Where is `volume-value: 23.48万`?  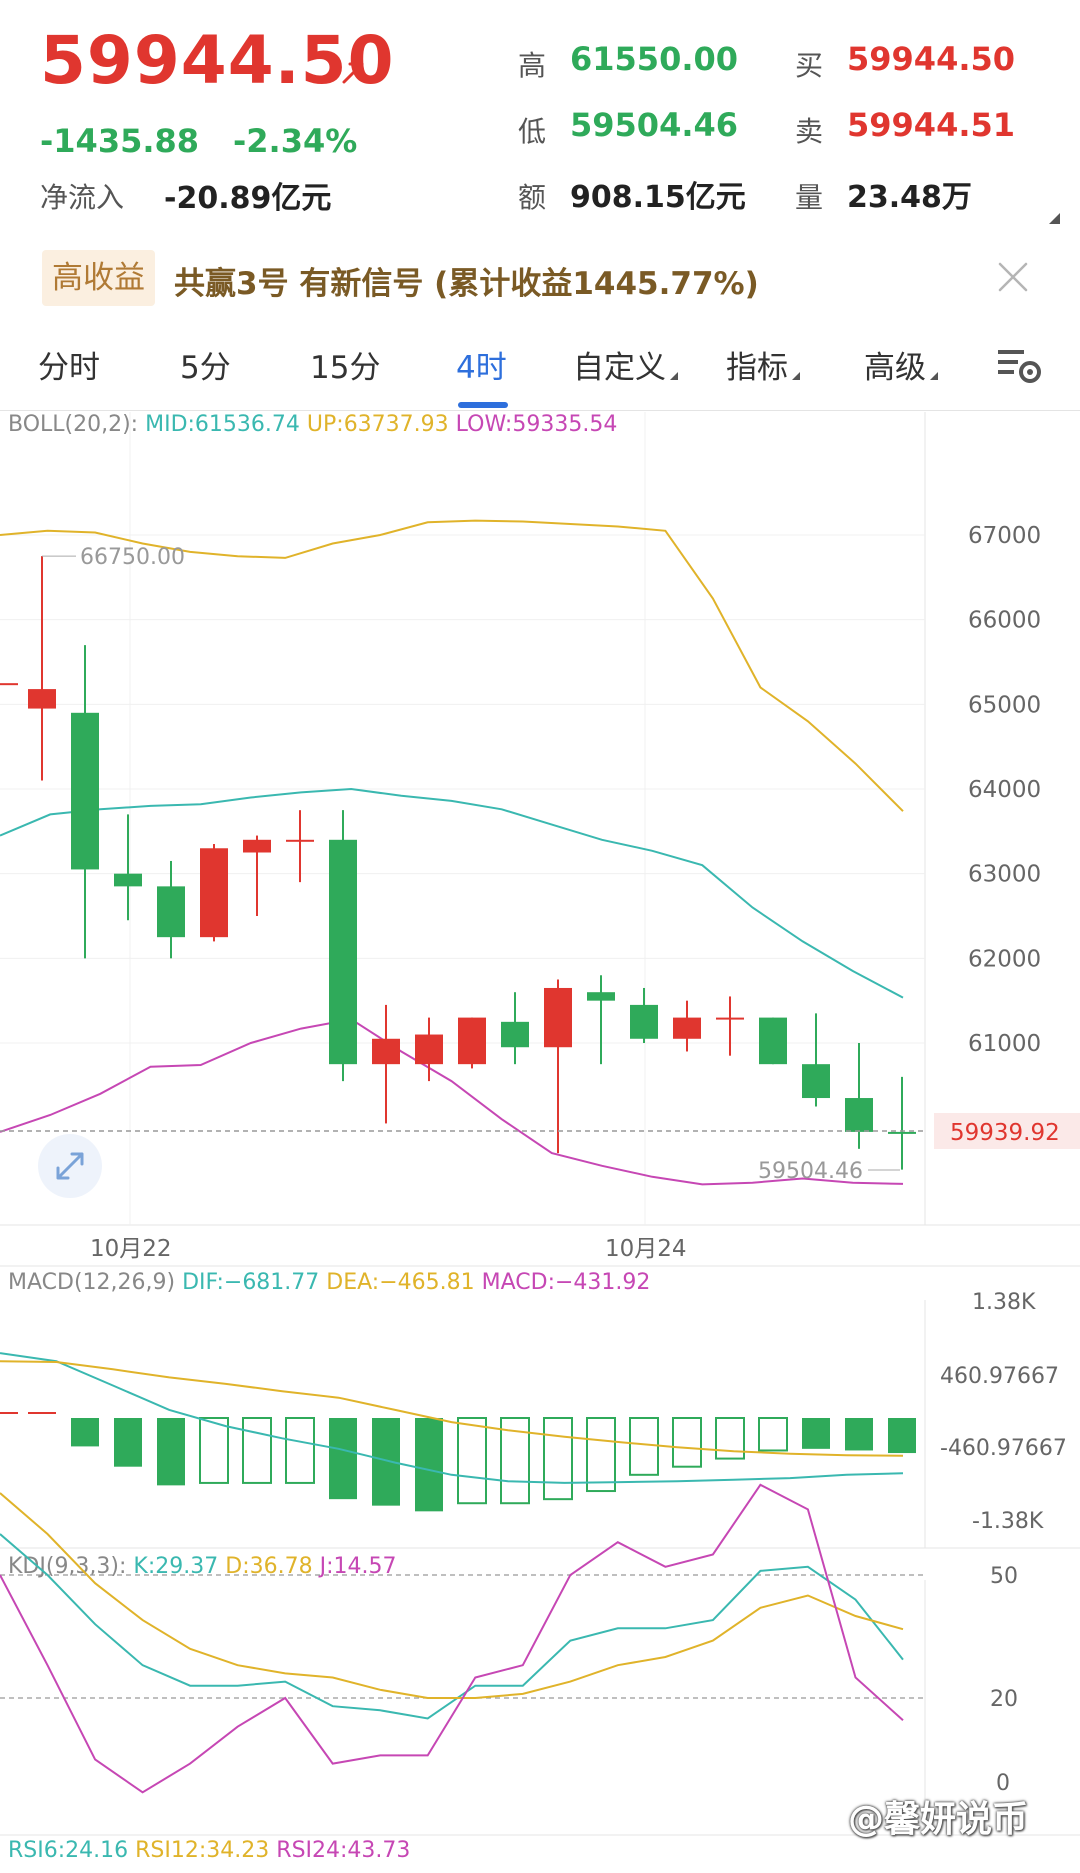 volume-value: 23.48万 is located at coordinates (909, 197).